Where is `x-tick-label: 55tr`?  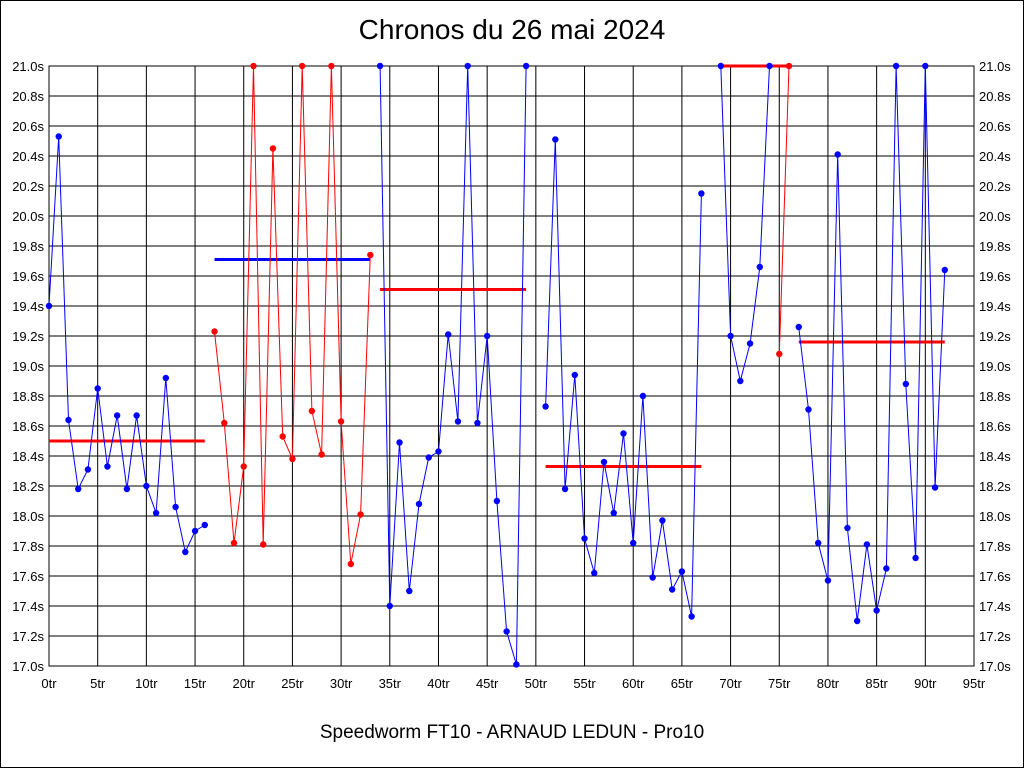
x-tick-label: 55tr is located at coordinates (584, 683).